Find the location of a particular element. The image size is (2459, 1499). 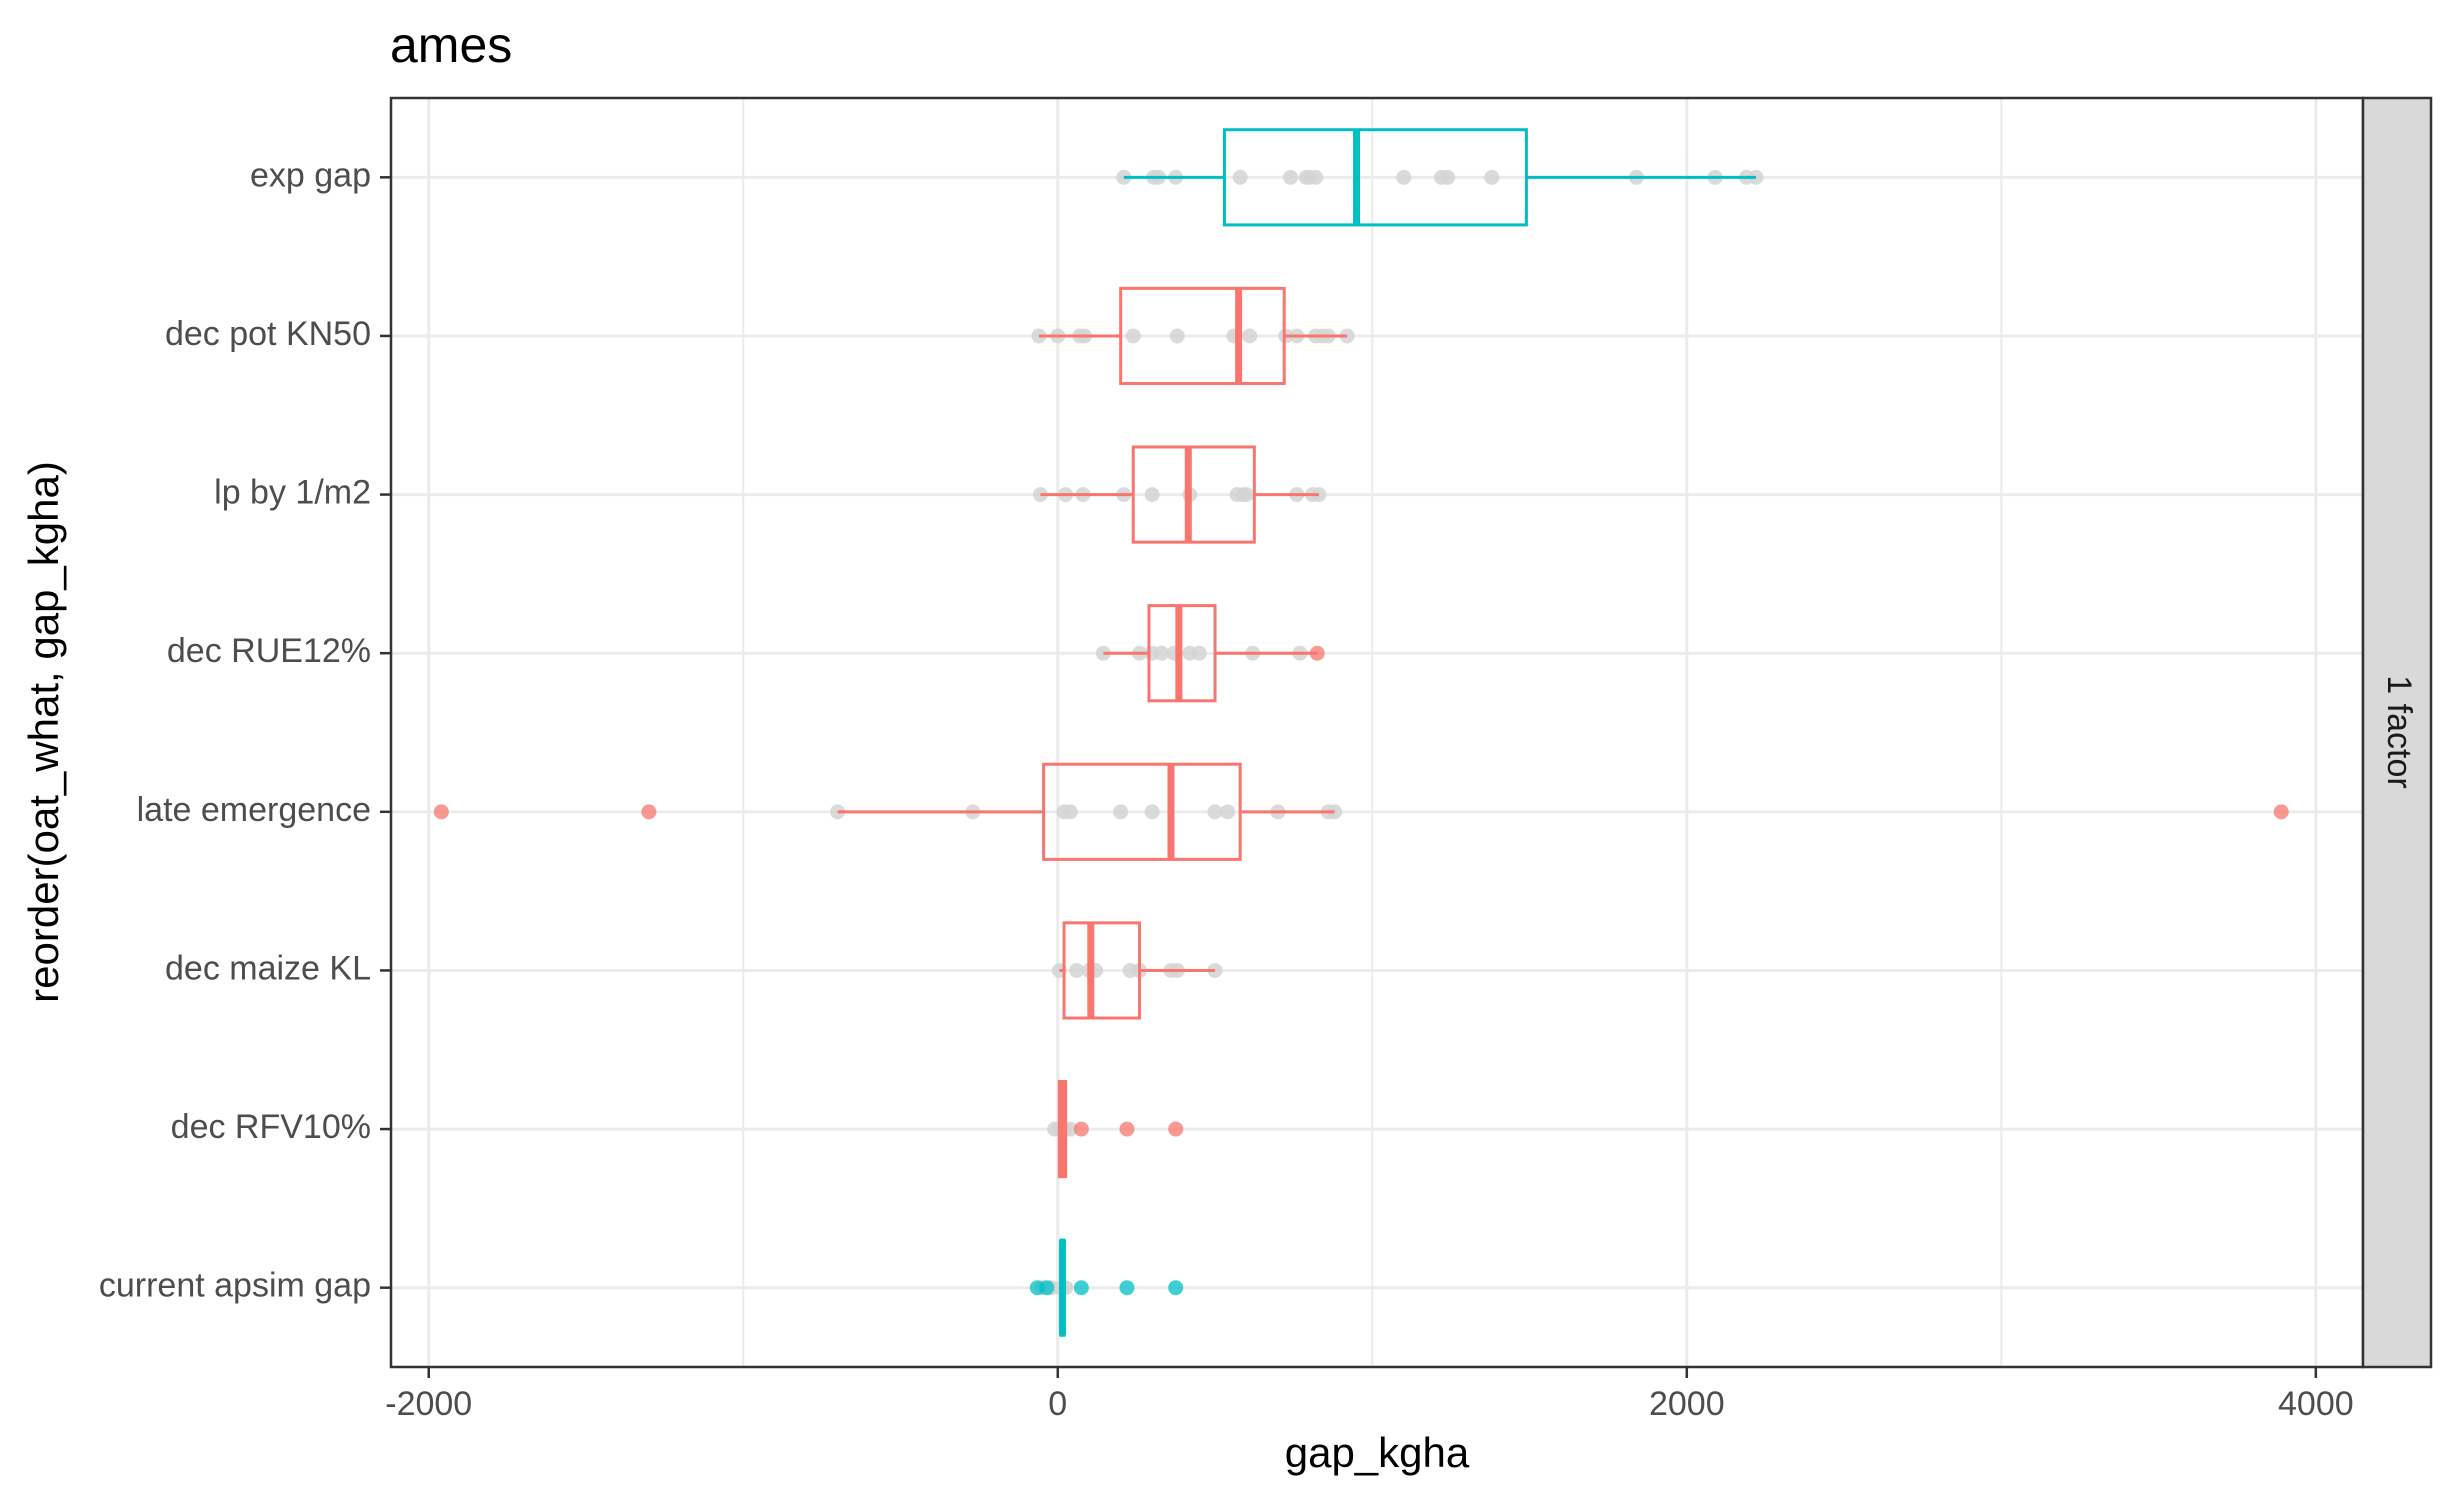

box-dec-pot-kn50 is located at coordinates (1193, 336).